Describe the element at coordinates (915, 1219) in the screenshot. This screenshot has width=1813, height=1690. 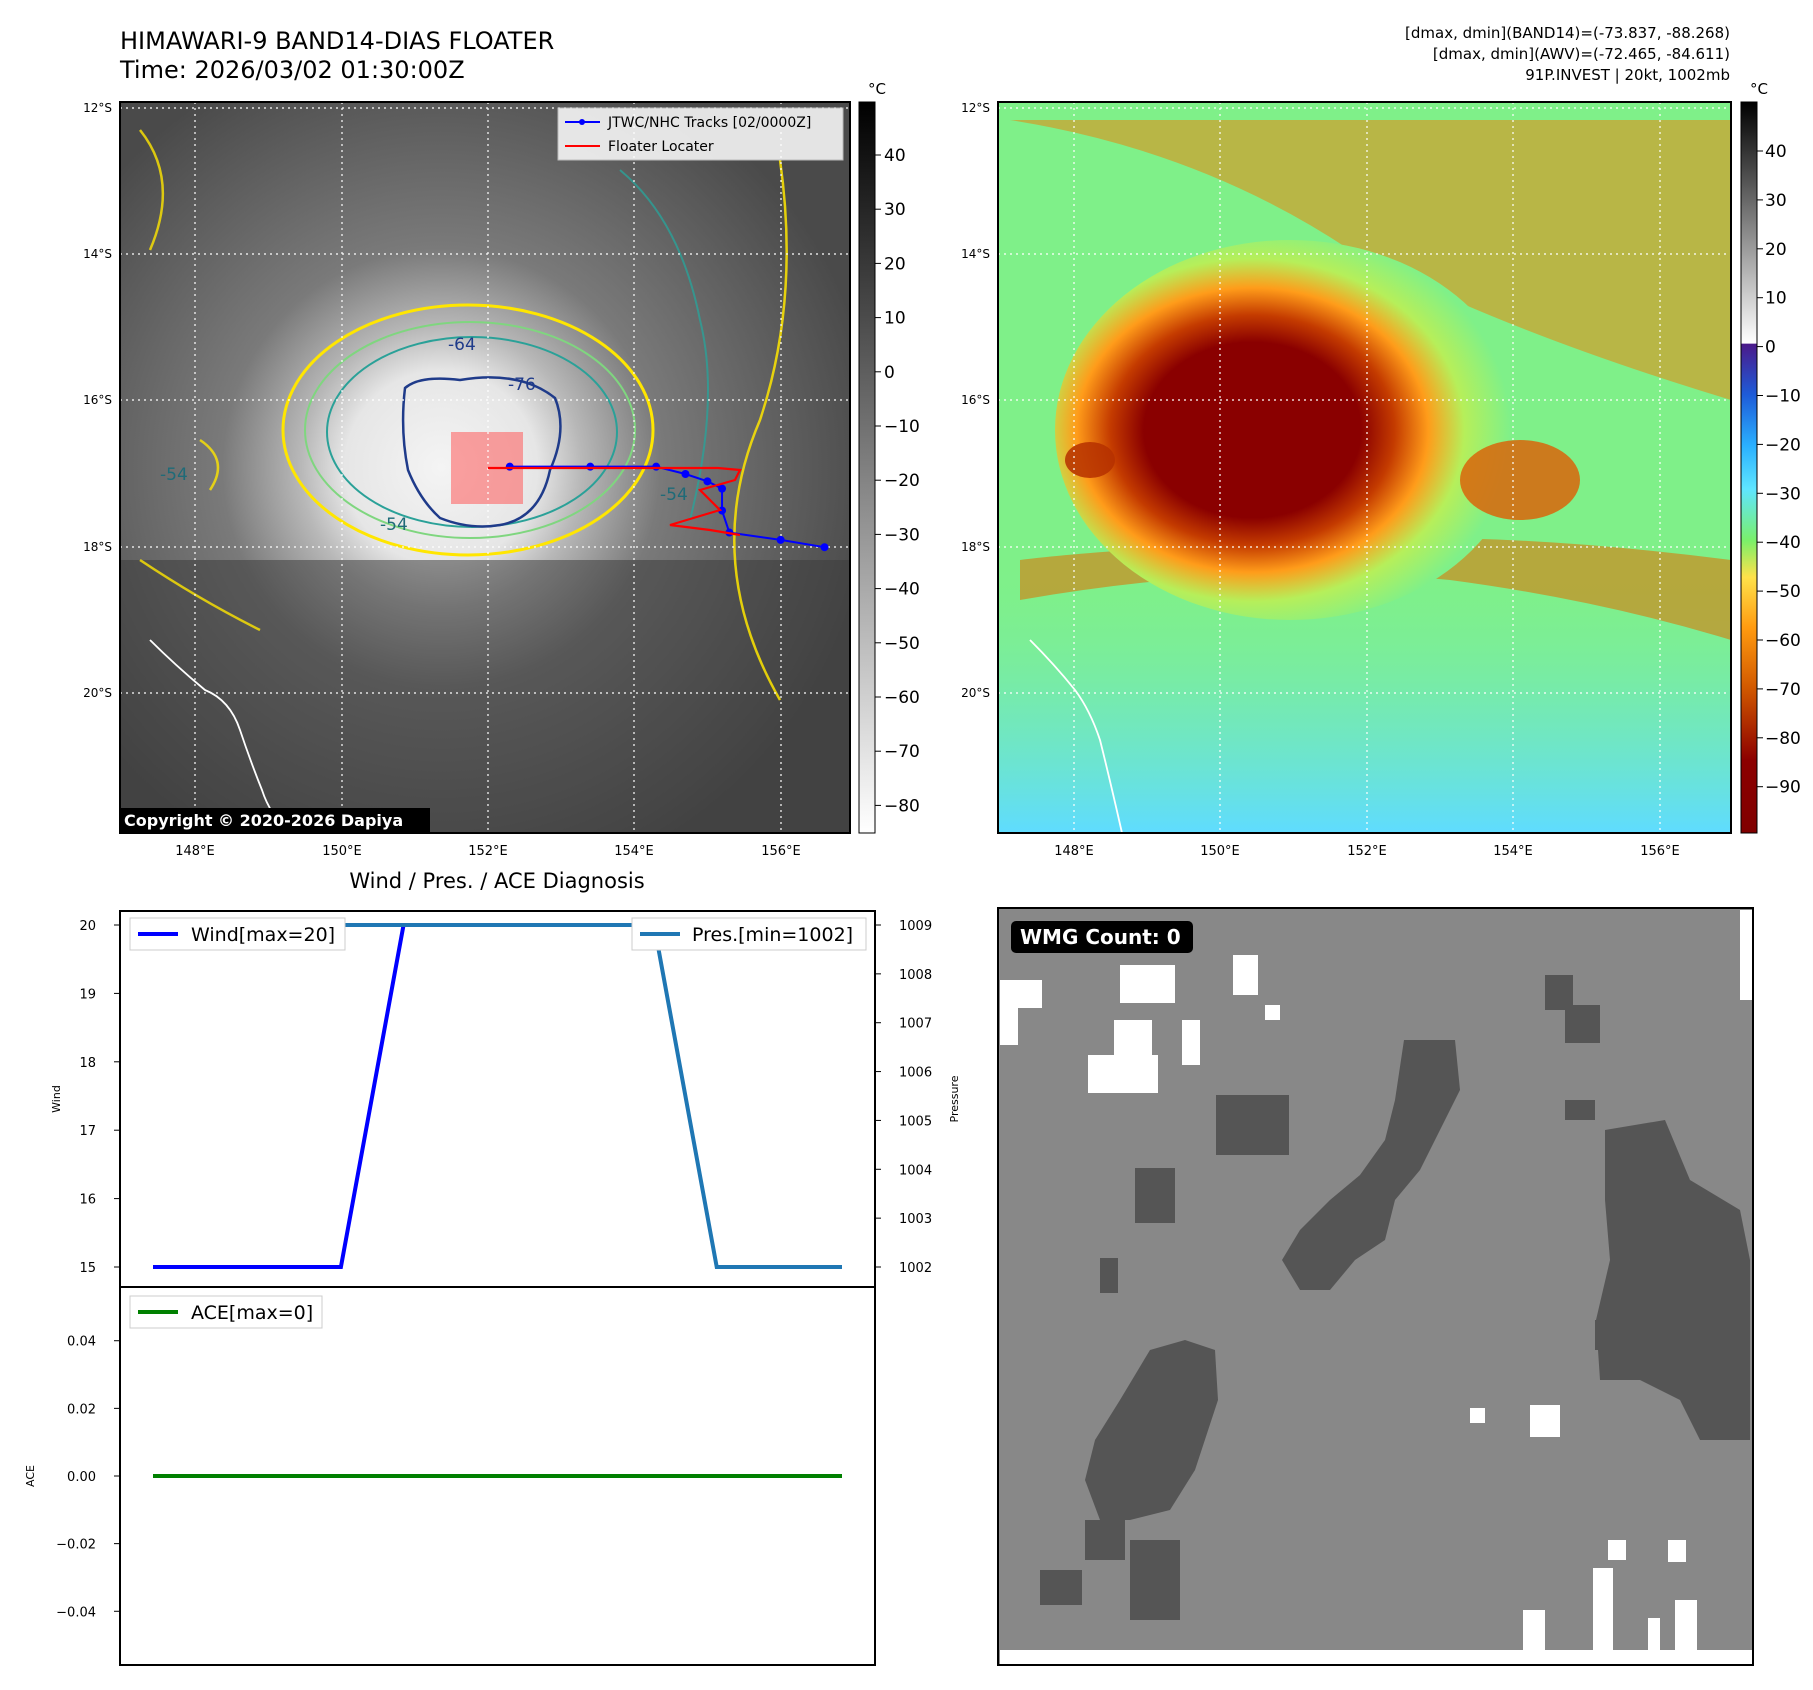
I see `pressure-tick-label: 1003` at that location.